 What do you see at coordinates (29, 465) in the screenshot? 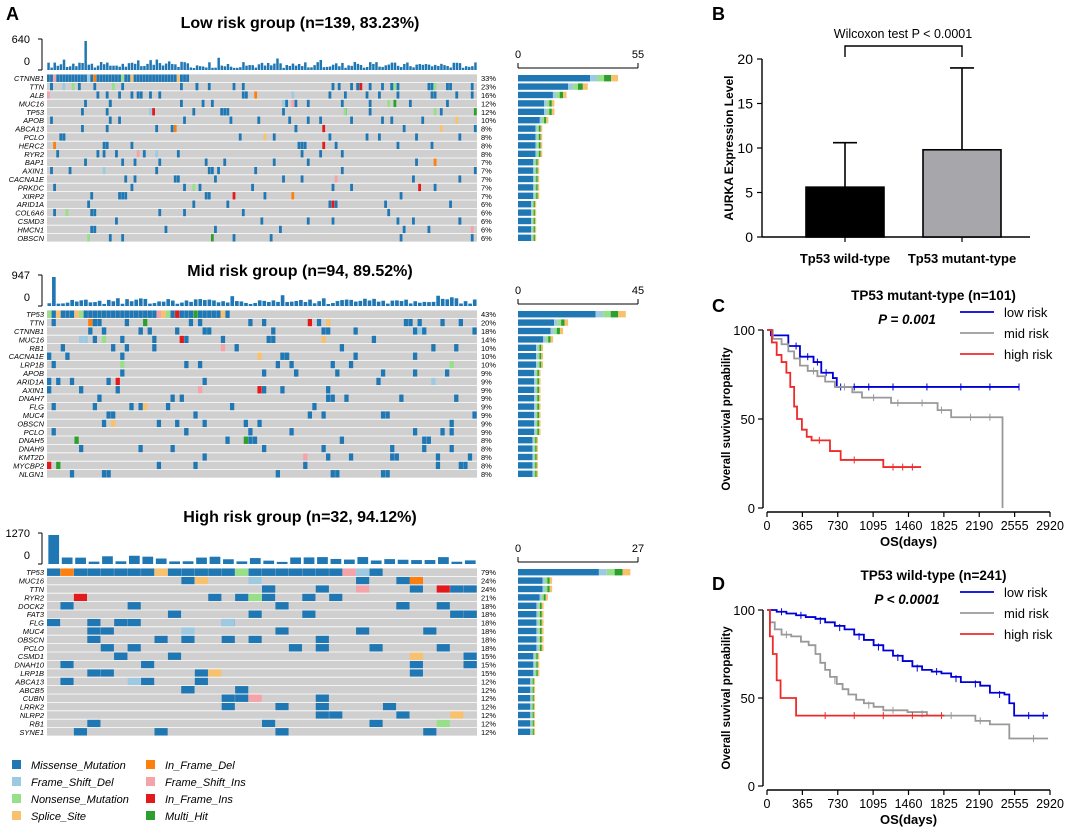
I see `gene-label: MYCBP2` at bounding box center [29, 465].